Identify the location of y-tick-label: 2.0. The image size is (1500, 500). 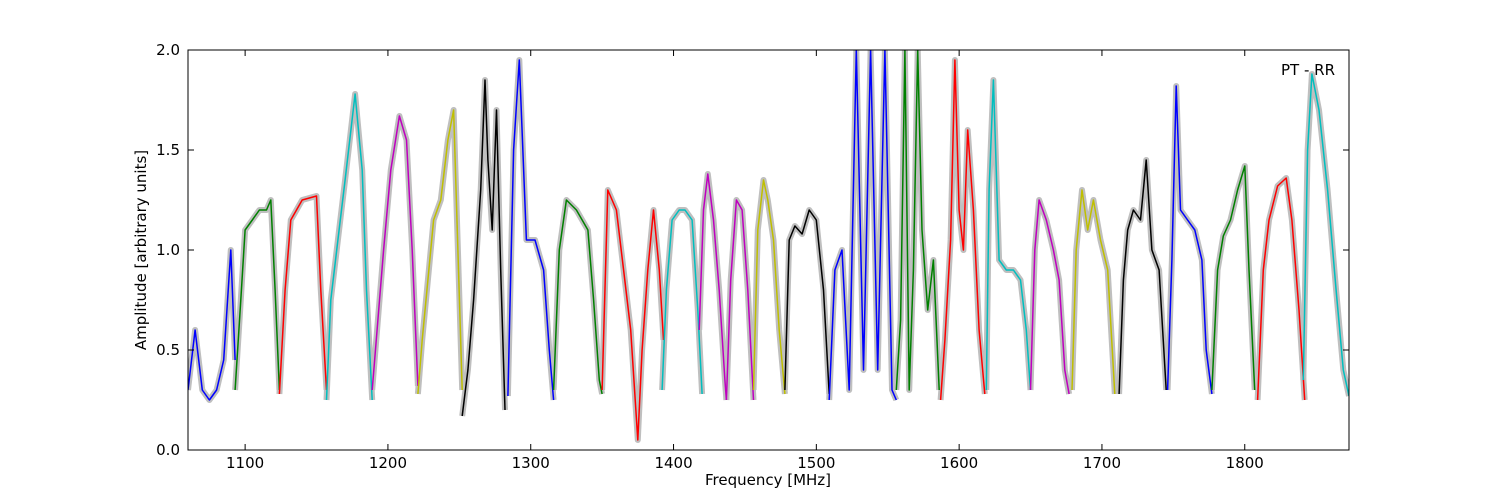
(168, 50).